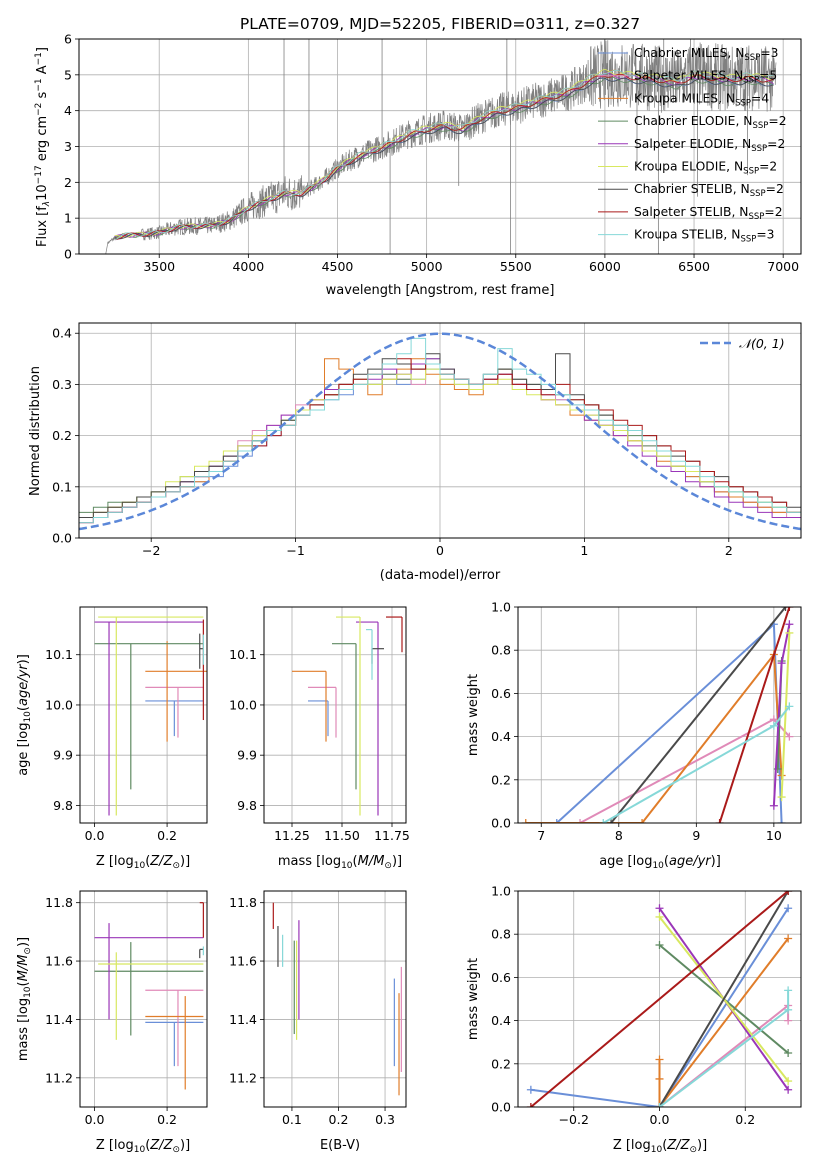  I want to click on series-salpeter-stelib, so click(754, 715).